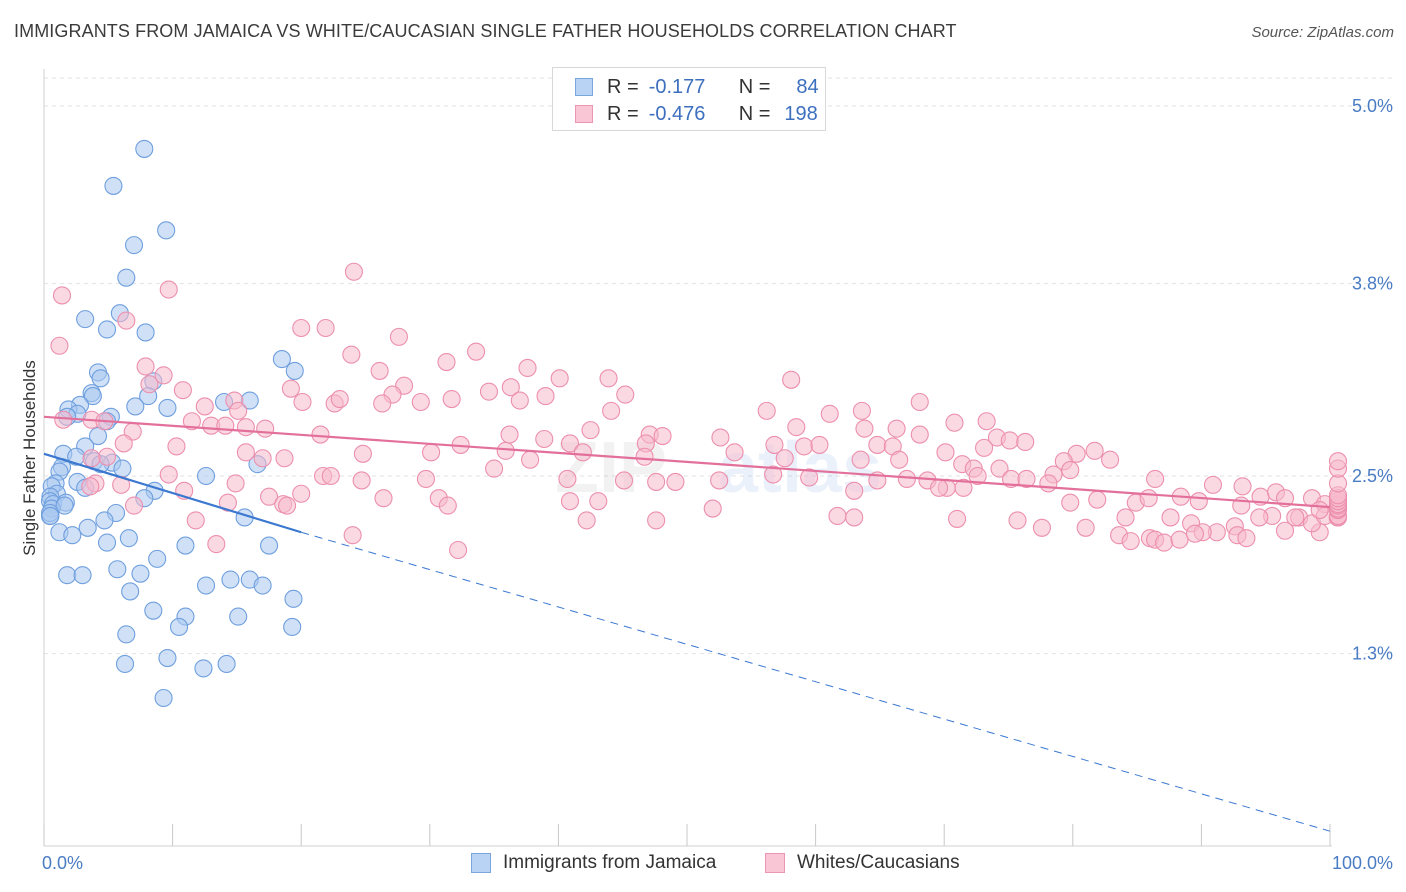 The width and height of the screenshot is (1406, 892). I want to click on correlation-legend: R = -0.177 N = 84 R = -0.476 N = 198, so click(689, 99).